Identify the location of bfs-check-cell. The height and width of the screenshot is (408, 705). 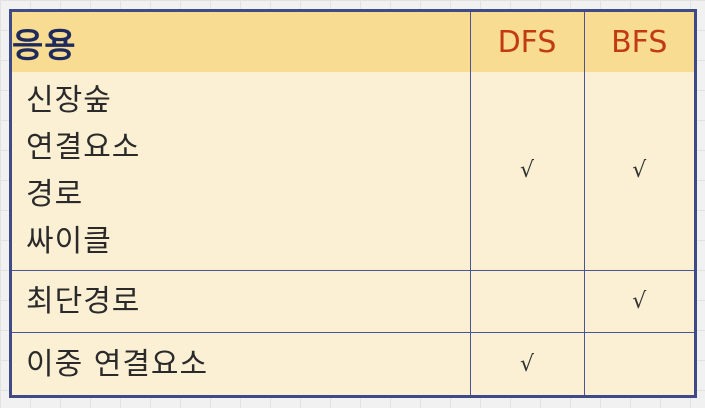
(638, 363).